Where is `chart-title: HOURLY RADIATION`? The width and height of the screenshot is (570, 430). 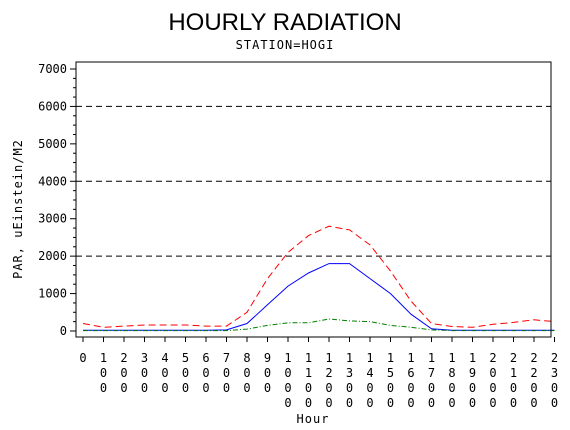 chart-title: HOURLY RADIATION is located at coordinates (284, 22).